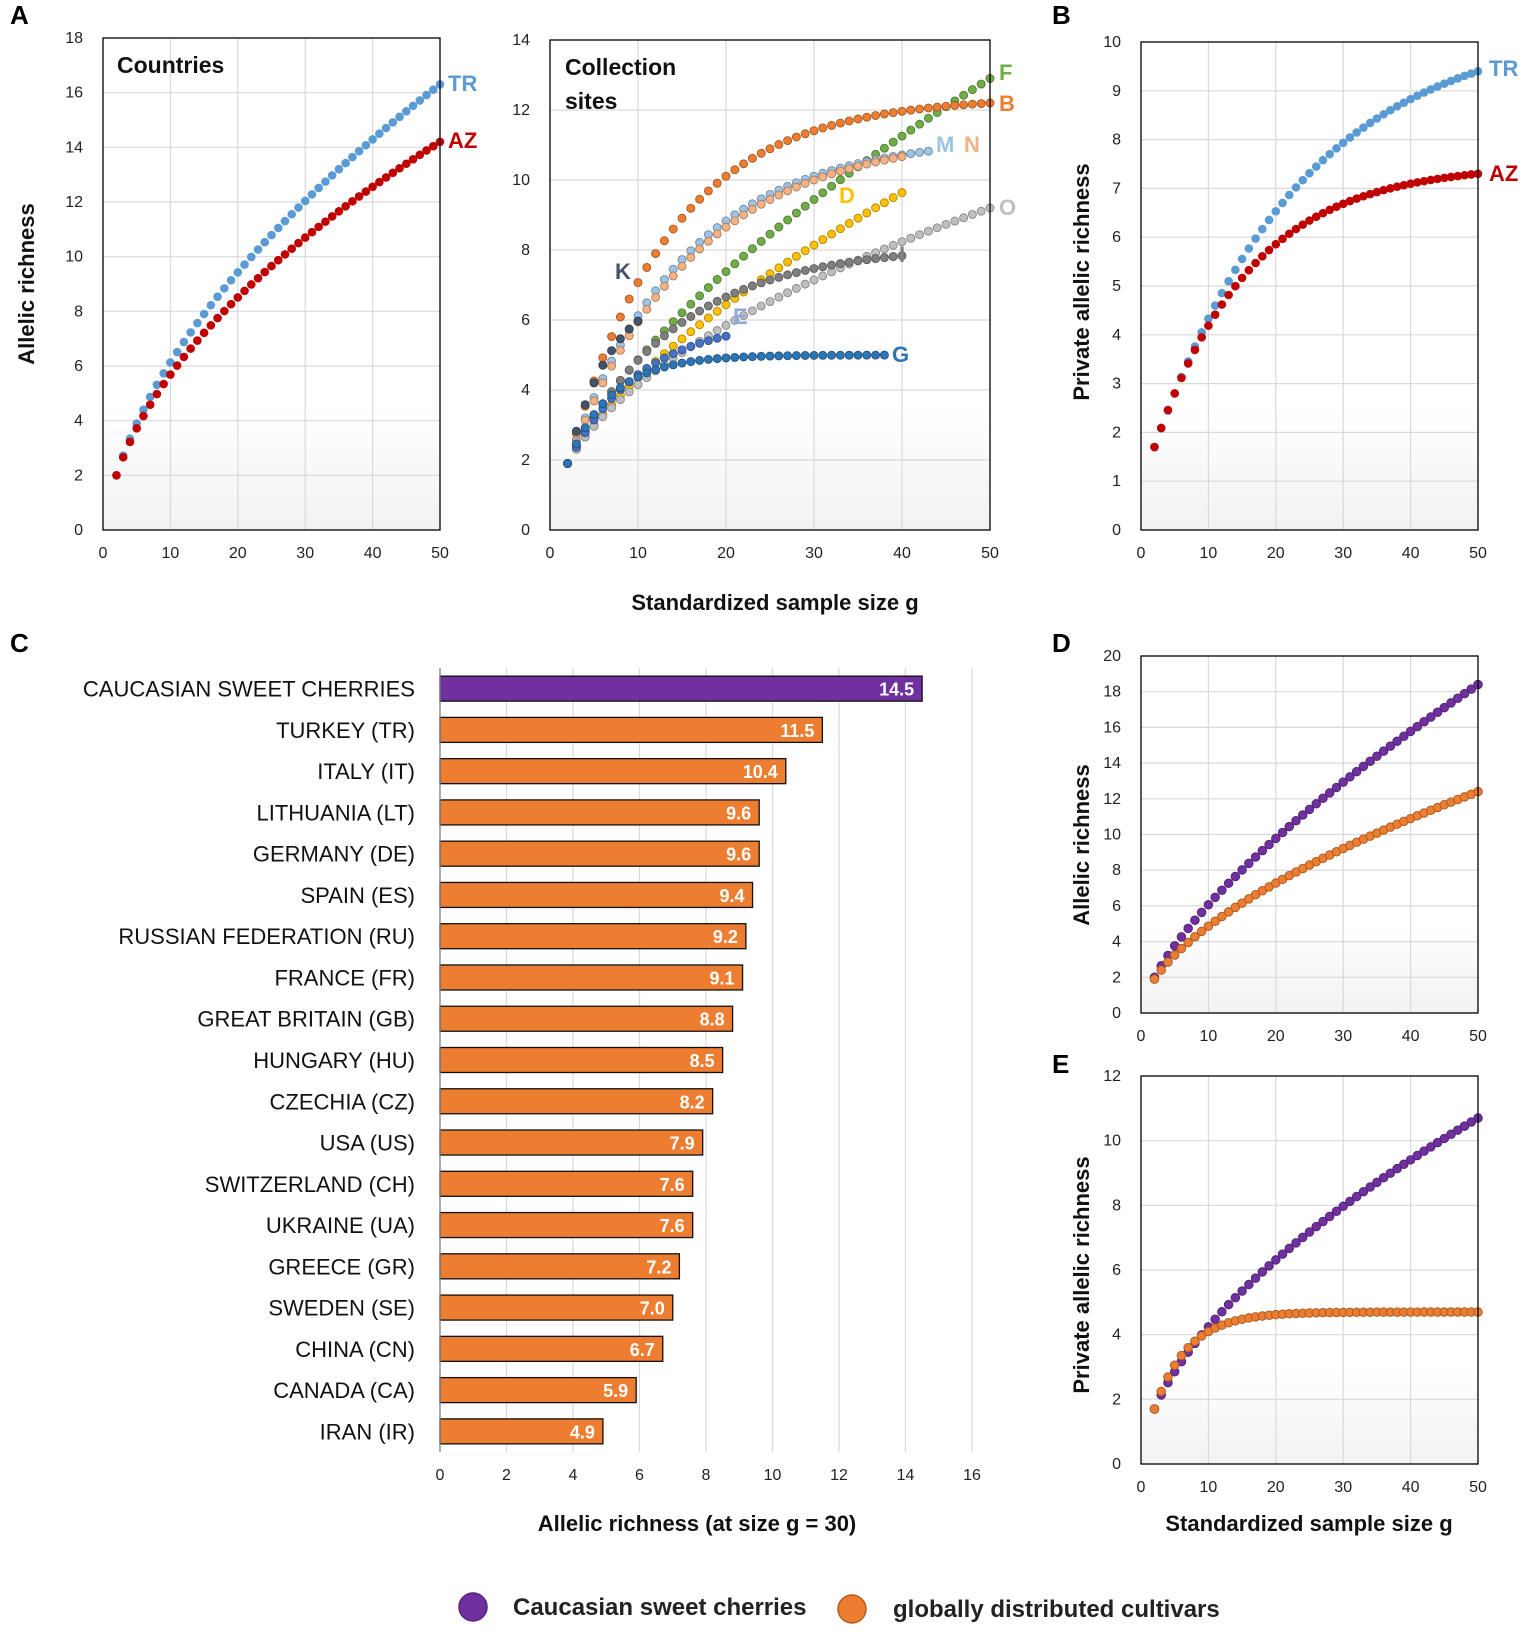 This screenshot has width=1535, height=1639. Describe the element at coordinates (722, 978) in the screenshot. I see `bar-value-label: 9.1` at that location.